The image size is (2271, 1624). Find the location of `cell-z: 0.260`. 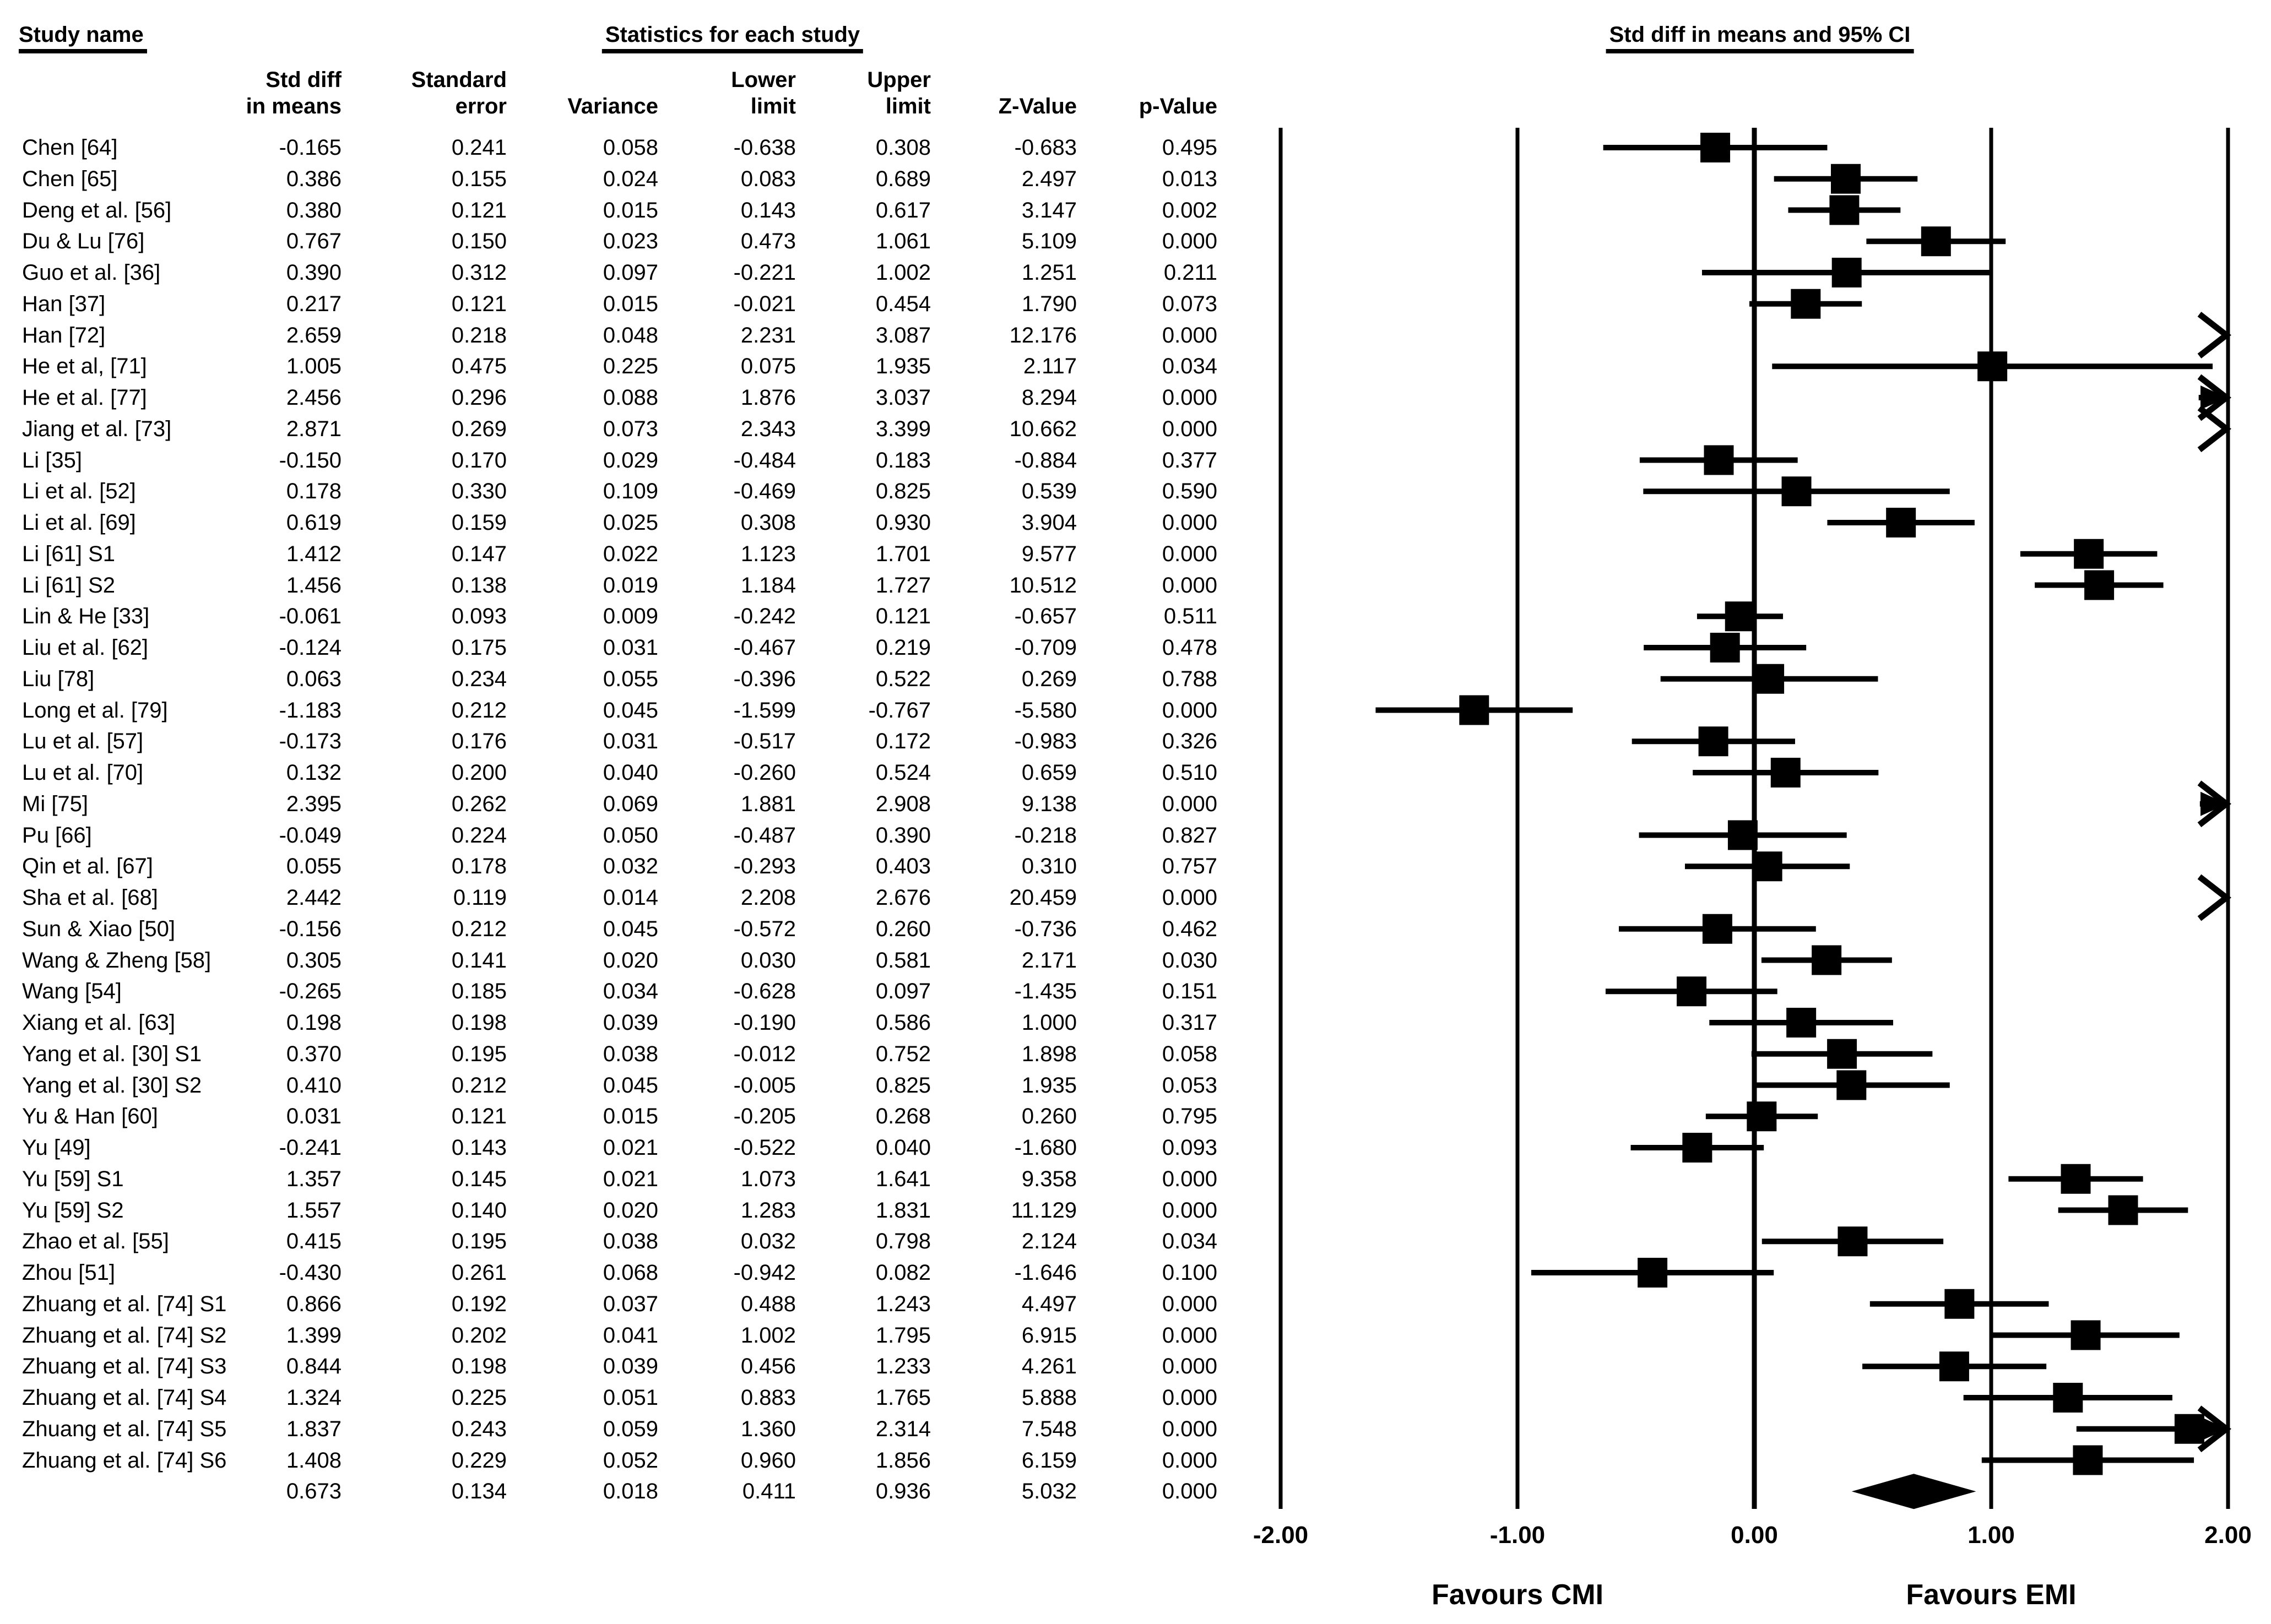

cell-z: 0.260 is located at coordinates (1049, 1116).